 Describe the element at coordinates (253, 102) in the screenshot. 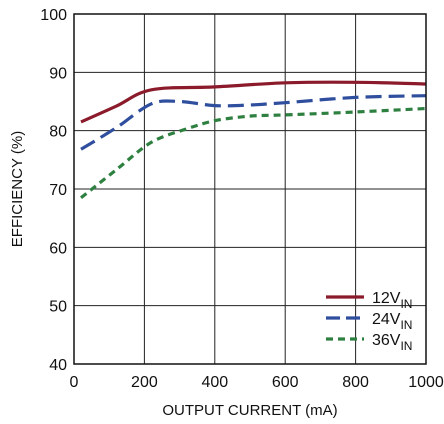

I see `series-line-12v` at that location.